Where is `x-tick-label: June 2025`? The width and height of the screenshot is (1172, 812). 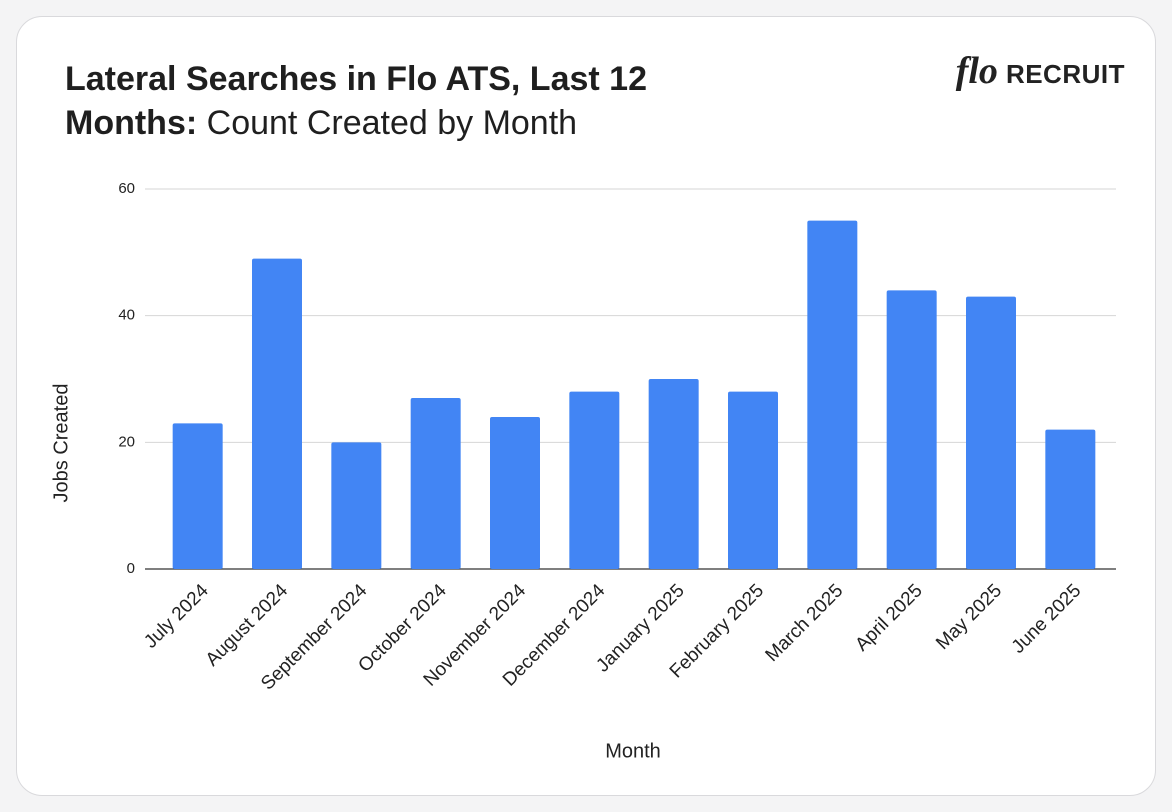
x-tick-label: June 2025 is located at coordinates (1047, 619).